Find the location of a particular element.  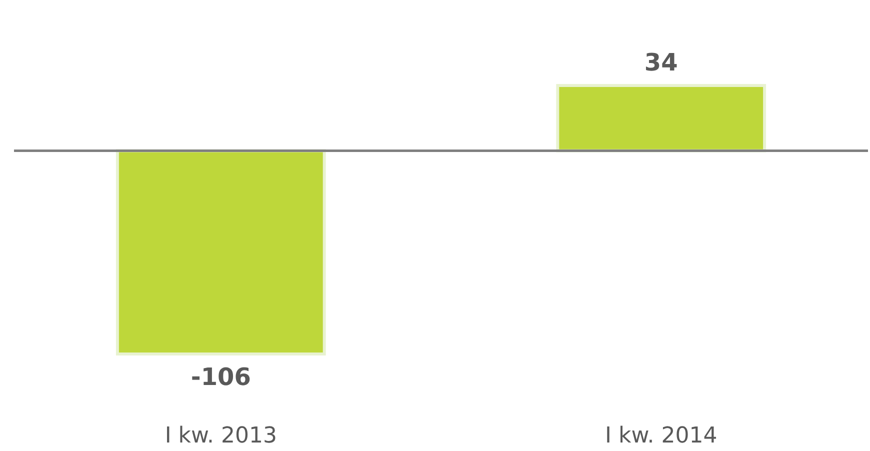

data-label: 34 is located at coordinates (661, 62).